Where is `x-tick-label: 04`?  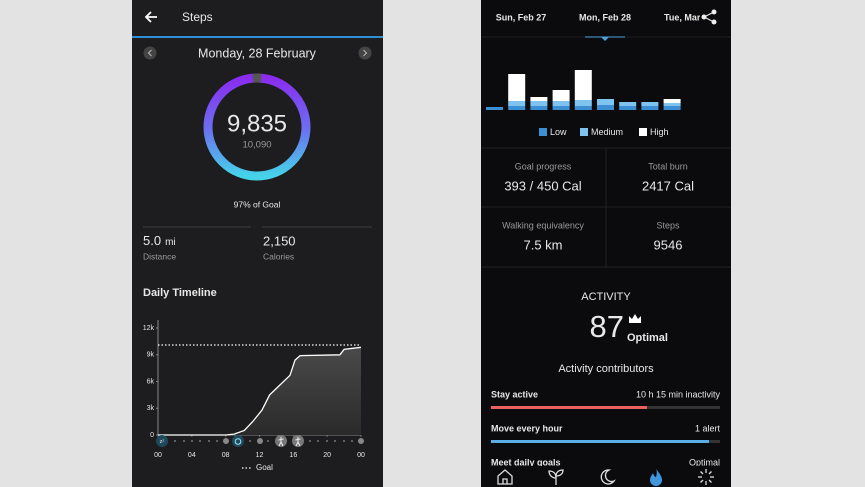 x-tick-label: 04 is located at coordinates (192, 455).